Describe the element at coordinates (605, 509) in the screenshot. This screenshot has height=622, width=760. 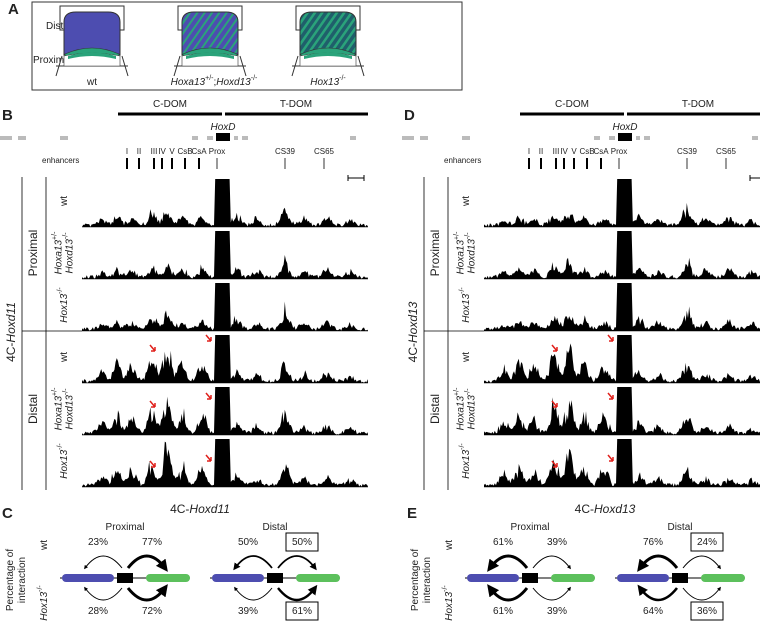
I see `panel-title: 4C-Hoxd13` at that location.